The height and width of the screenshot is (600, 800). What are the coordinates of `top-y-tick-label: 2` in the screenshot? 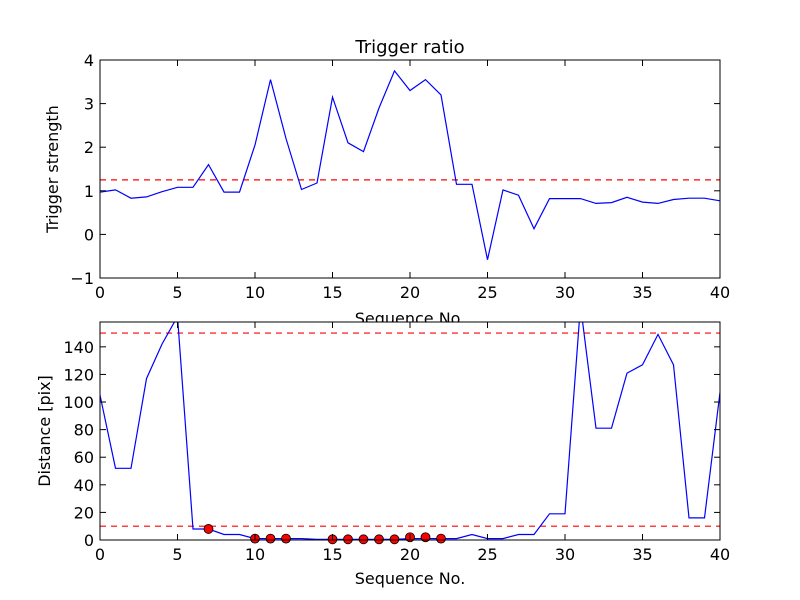 It's located at (89, 147).